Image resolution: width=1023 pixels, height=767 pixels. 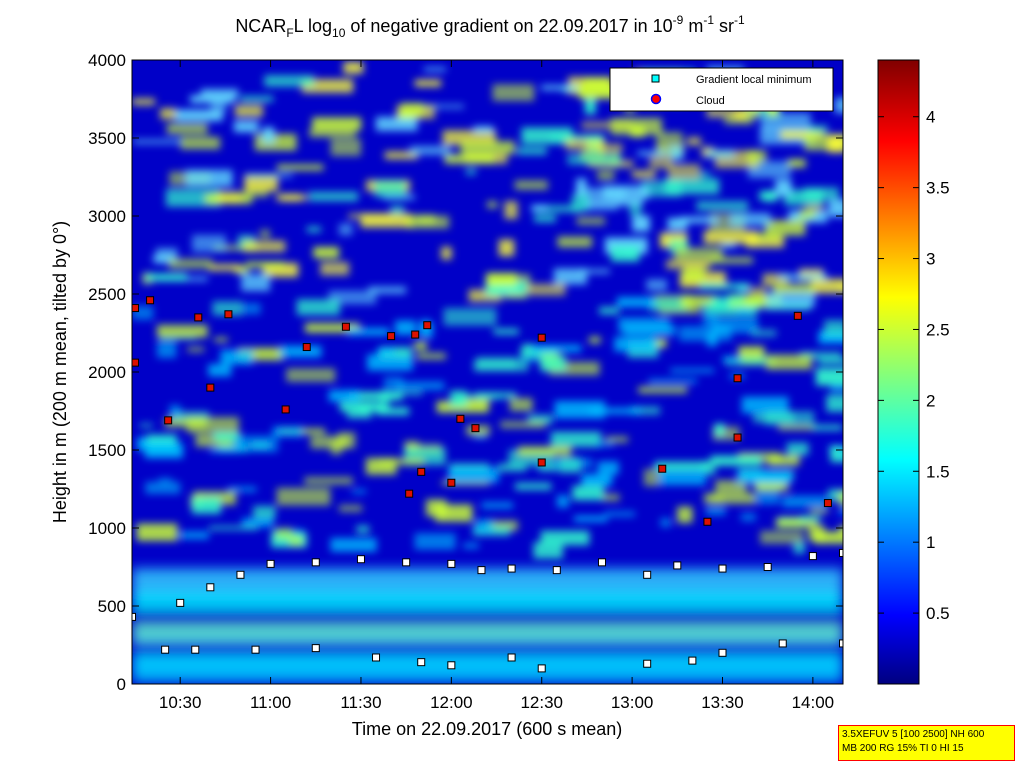 What do you see at coordinates (107, 138) in the screenshot?
I see `y-tick-label-7: 3500` at bounding box center [107, 138].